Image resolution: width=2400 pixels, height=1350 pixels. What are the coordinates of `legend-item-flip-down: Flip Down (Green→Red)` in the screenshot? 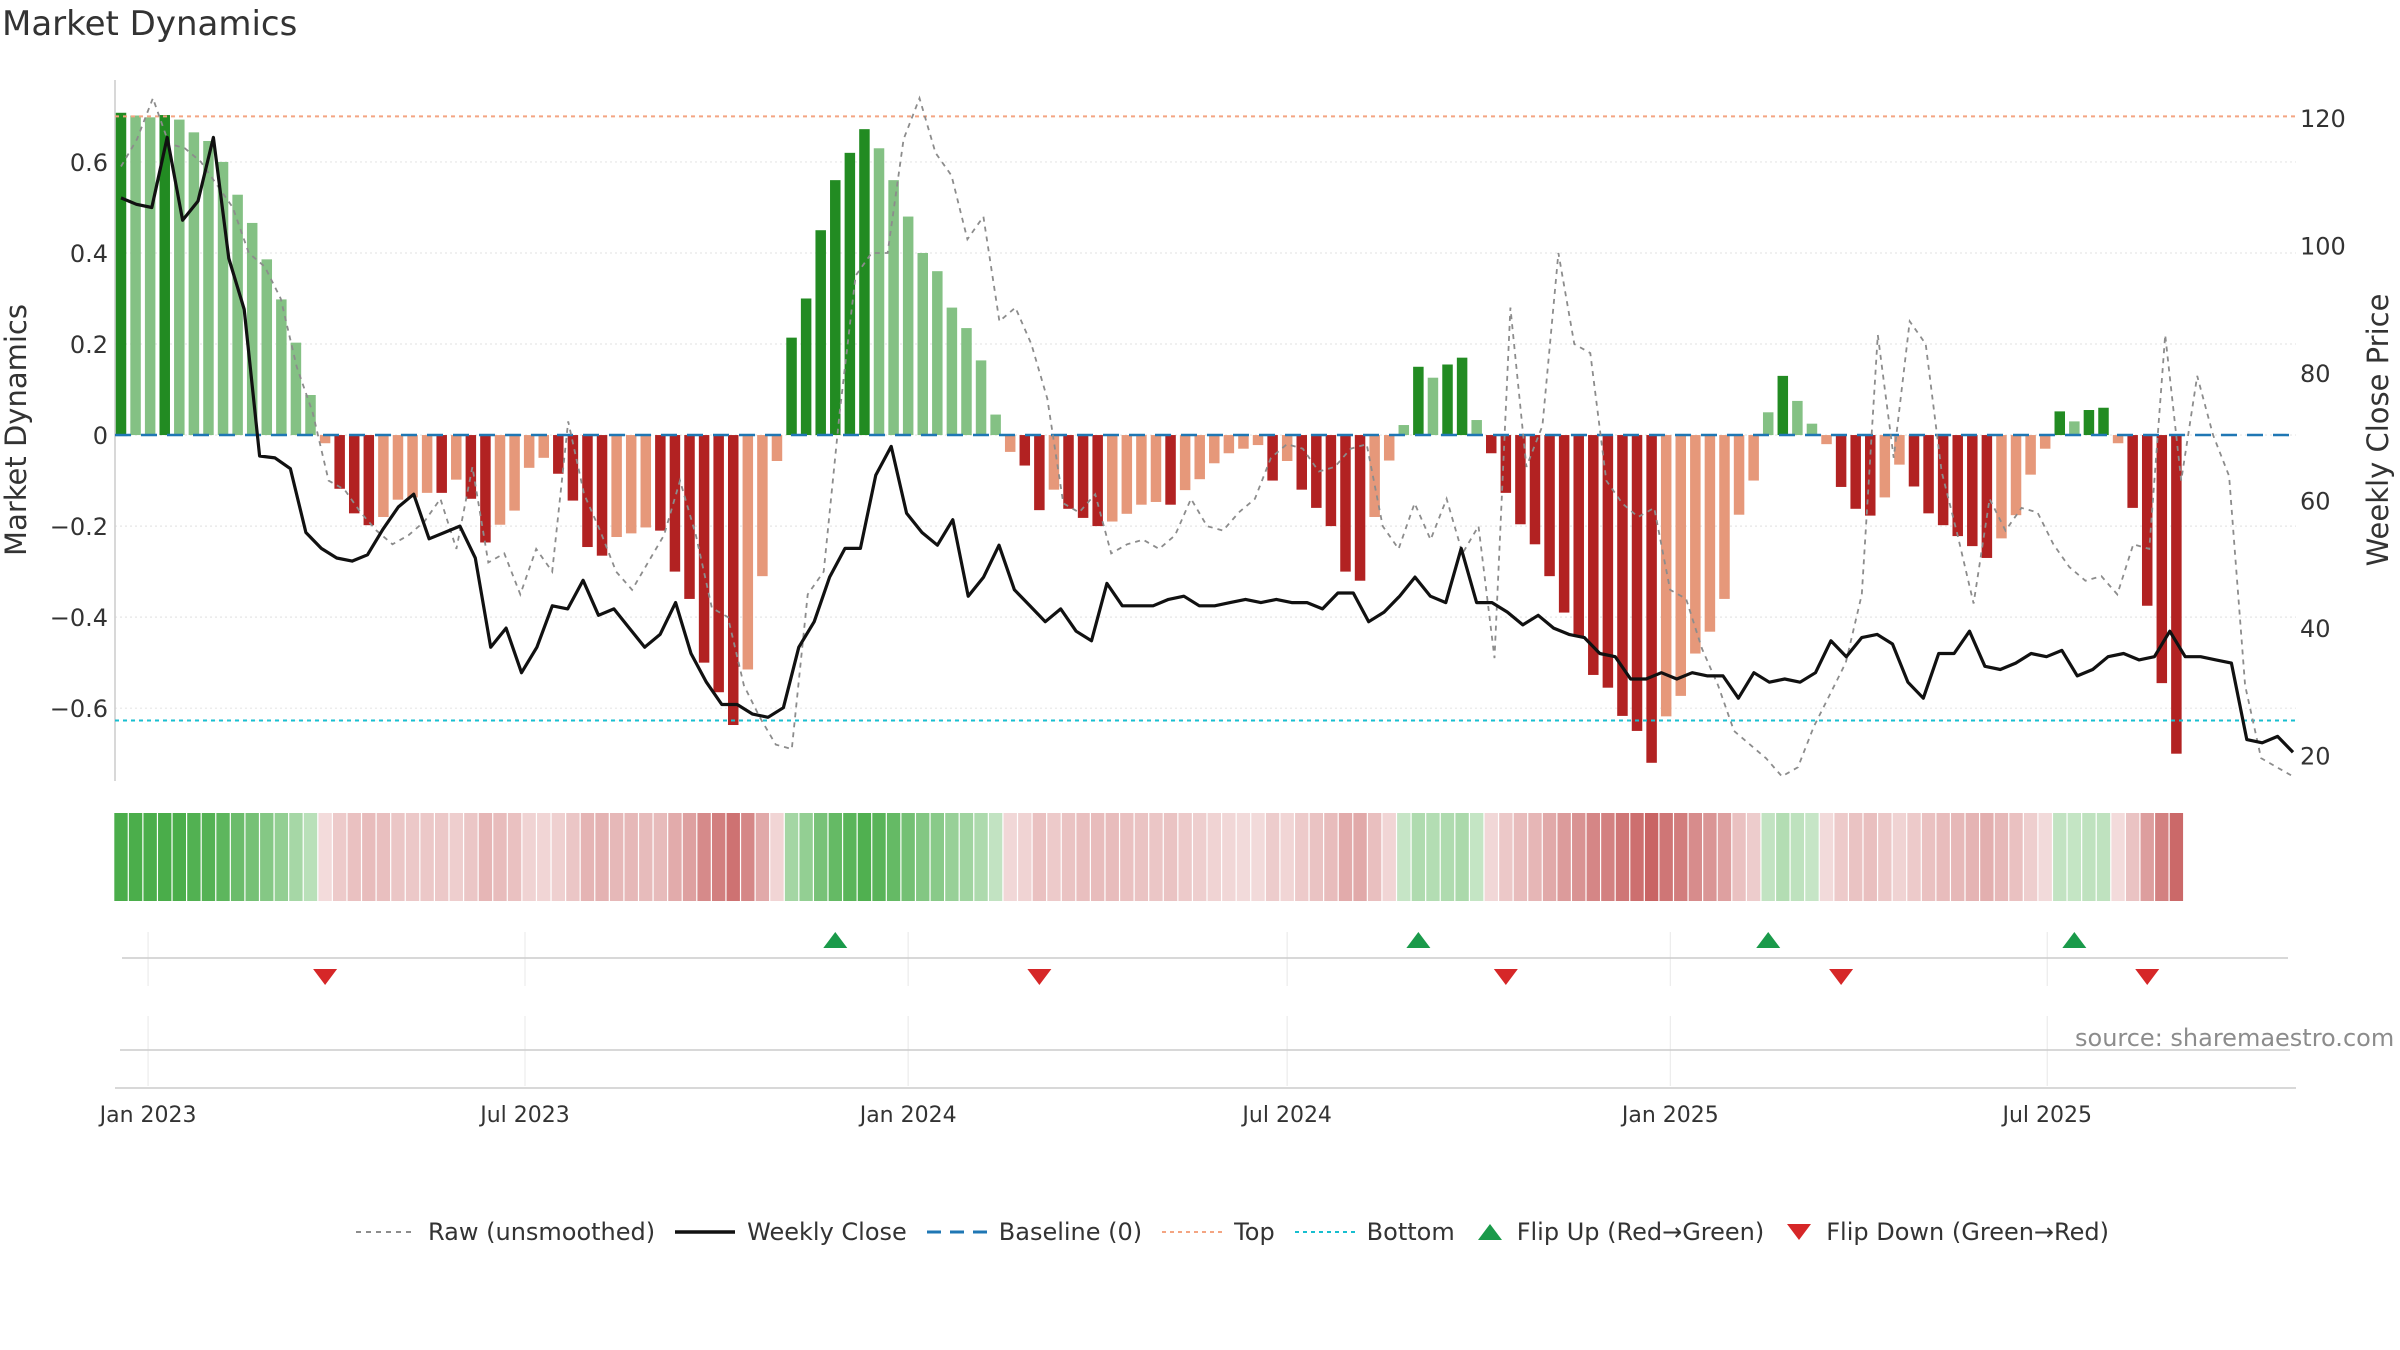 It's located at (1946, 1232).